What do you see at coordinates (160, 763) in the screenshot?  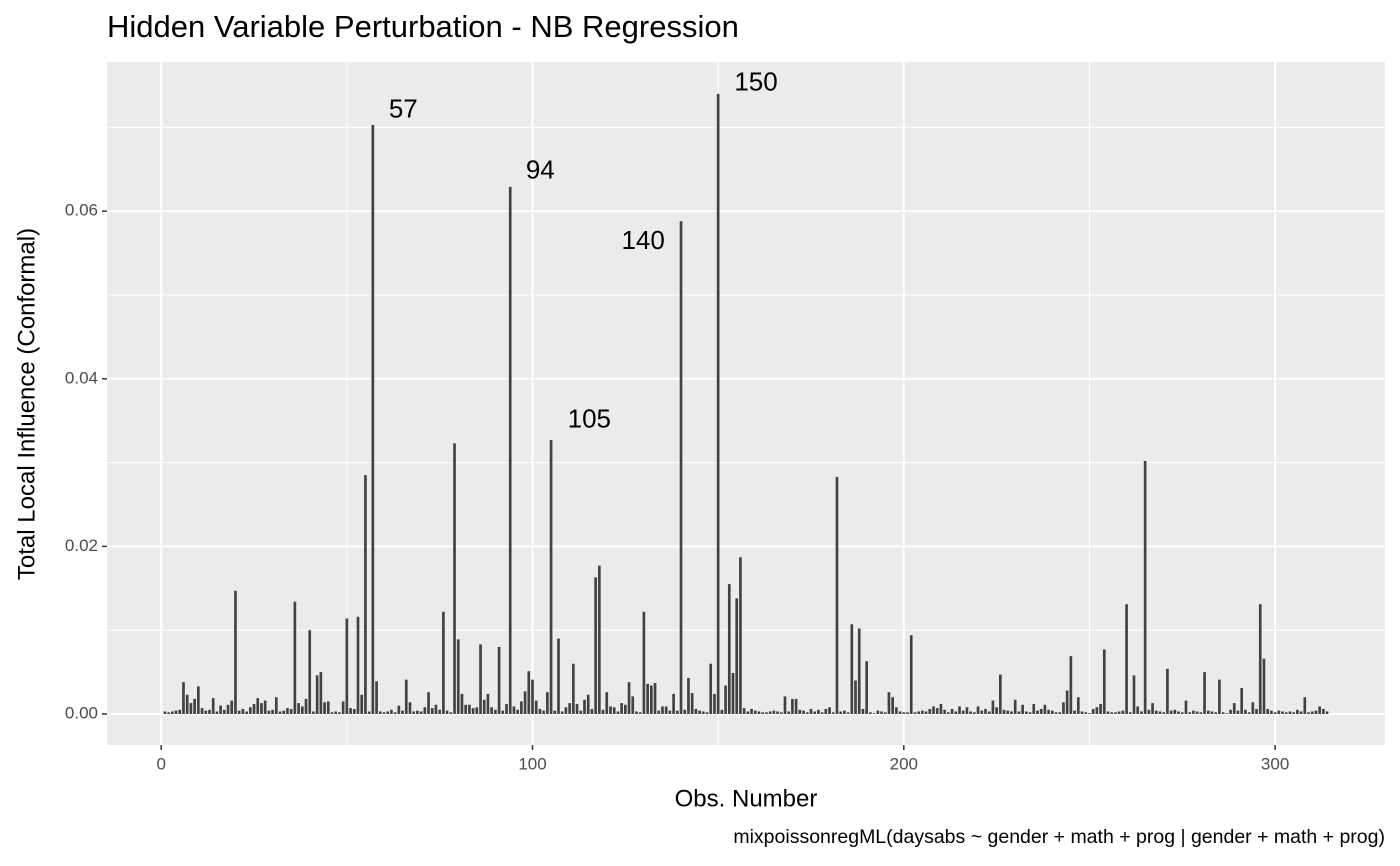 I see `x-tick-label: 0` at bounding box center [160, 763].